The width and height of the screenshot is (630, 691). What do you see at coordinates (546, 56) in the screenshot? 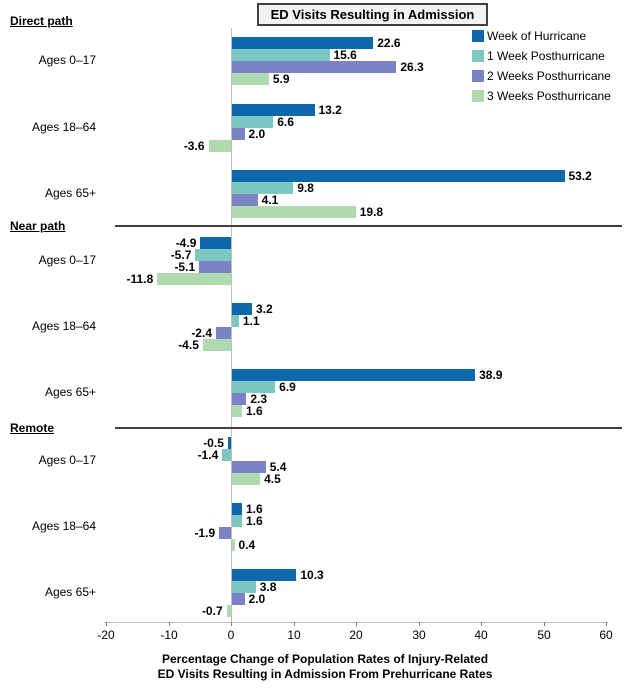
I see `legend-label: 1 Week Posthurricane` at bounding box center [546, 56].